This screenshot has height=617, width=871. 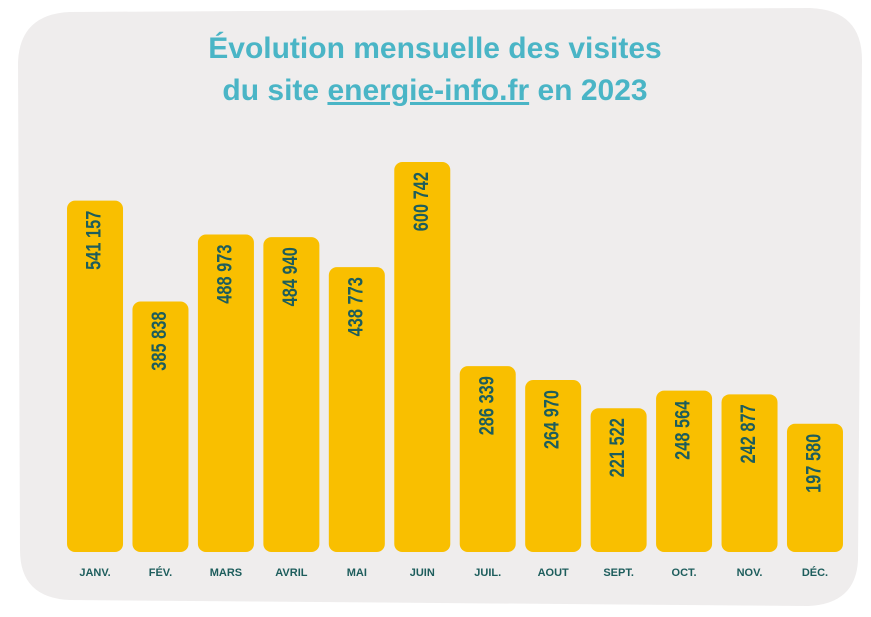 What do you see at coordinates (435, 48) in the screenshot?
I see `chart-title: Évolution mensuelle des visites` at bounding box center [435, 48].